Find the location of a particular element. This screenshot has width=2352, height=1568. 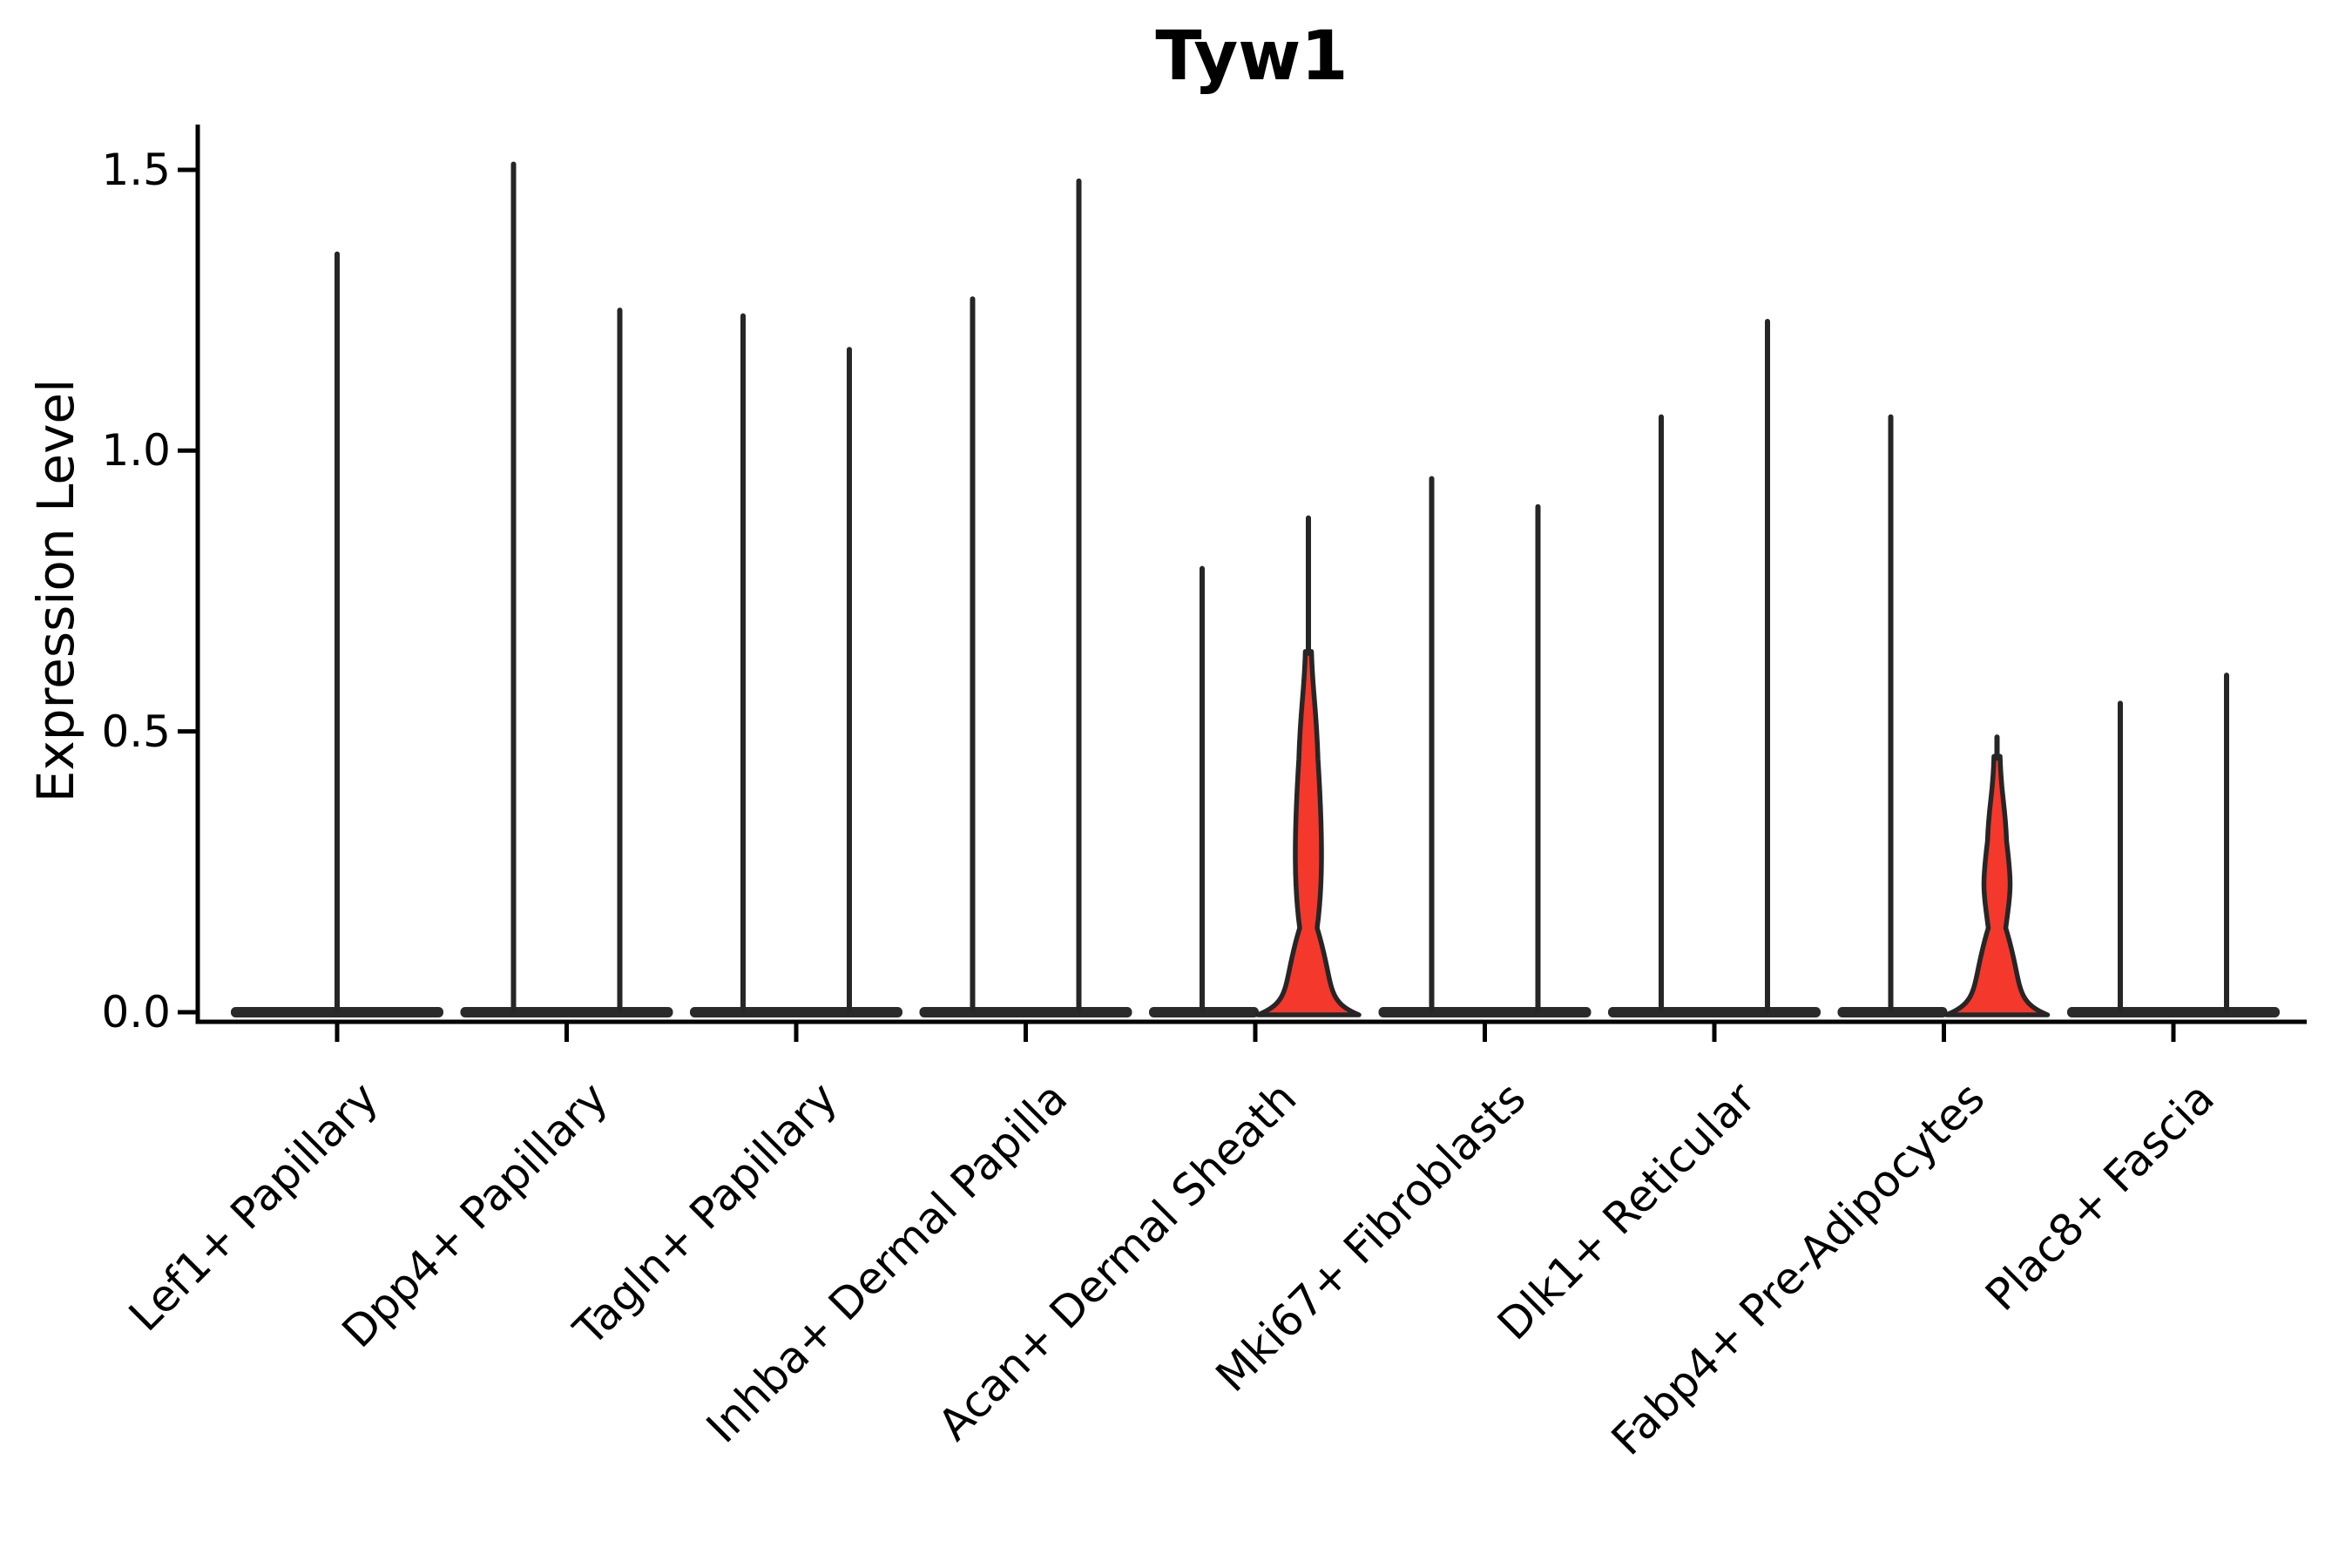

y-axis-title: Expression Level is located at coordinates (56, 590).